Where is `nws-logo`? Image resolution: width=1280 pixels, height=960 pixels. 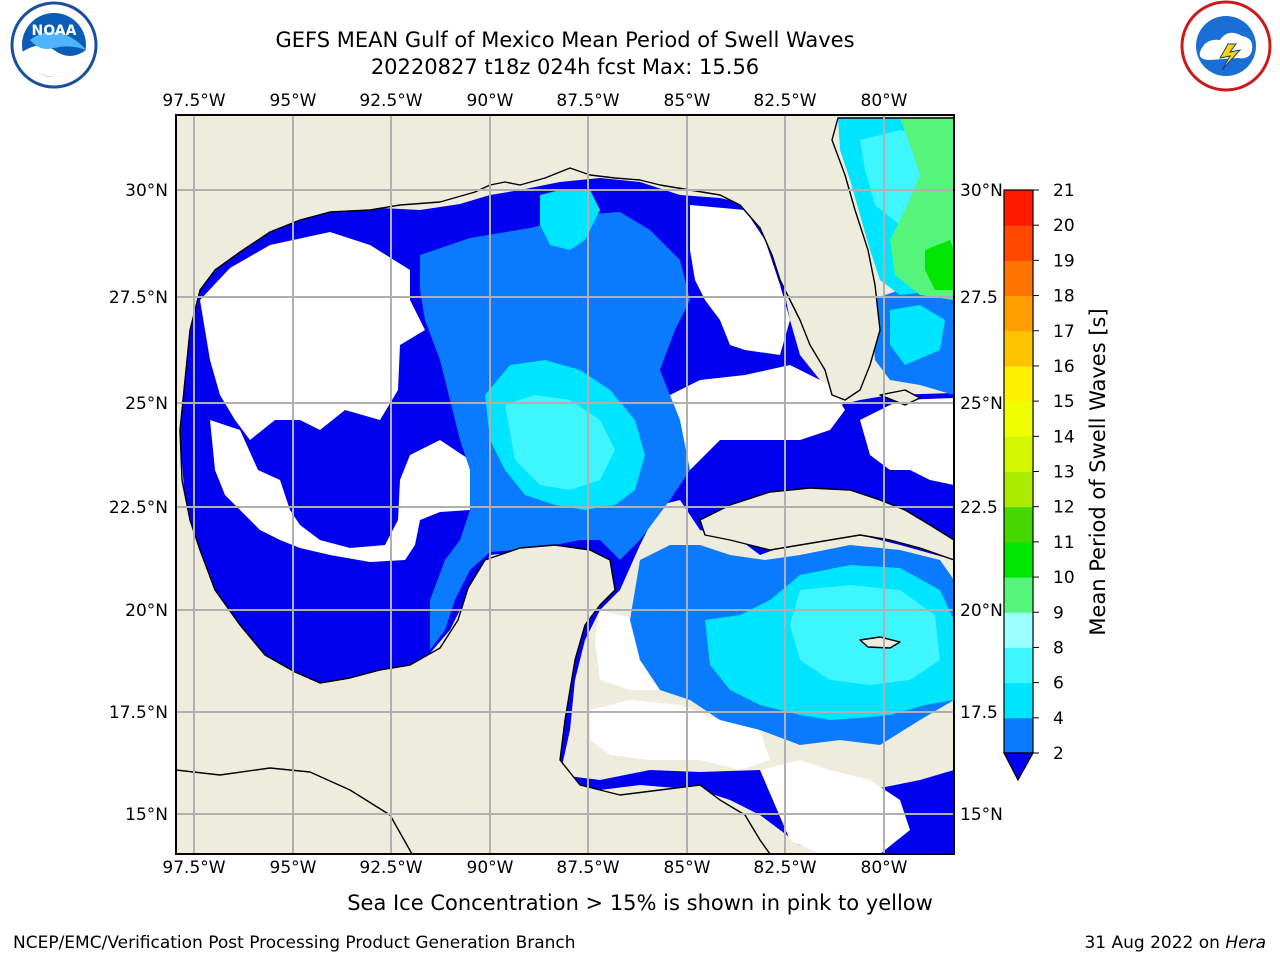
nws-logo is located at coordinates (1226, 46).